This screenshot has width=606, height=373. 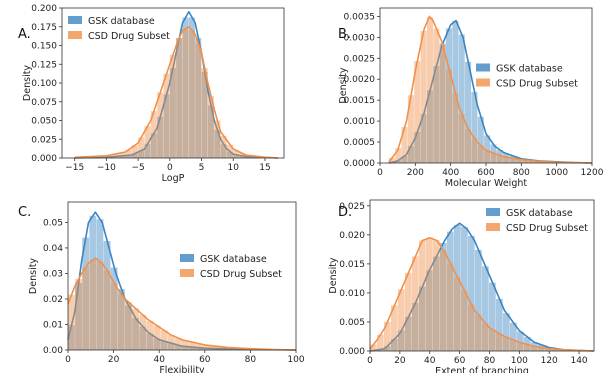 What do you see at coordinates (33, 276) in the screenshot?
I see `y-axis-label: Density` at bounding box center [33, 276].